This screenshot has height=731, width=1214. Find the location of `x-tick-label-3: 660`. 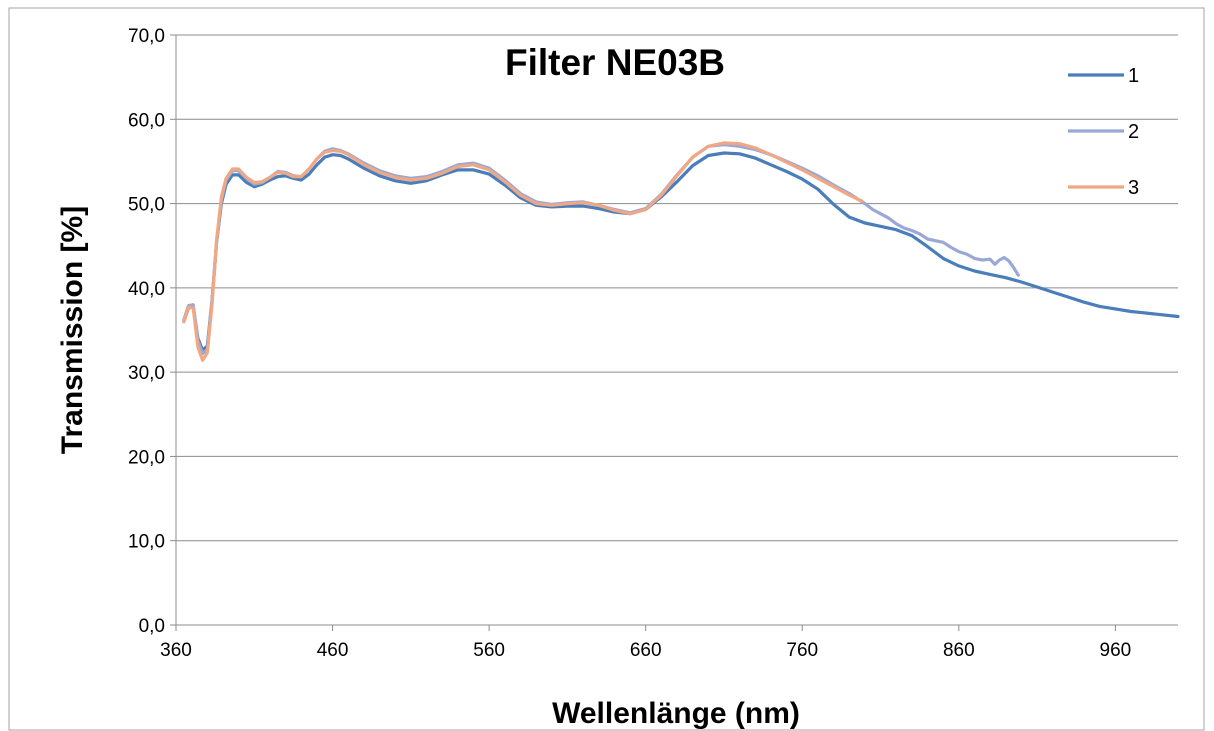

x-tick-label-3: 660 is located at coordinates (646, 650).